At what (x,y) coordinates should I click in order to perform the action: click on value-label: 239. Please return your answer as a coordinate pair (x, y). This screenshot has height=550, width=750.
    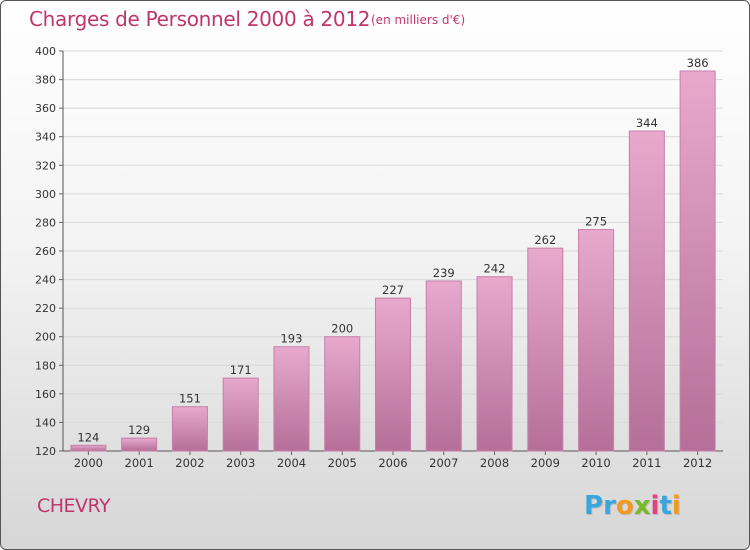
    Looking at the image, I should click on (444, 273).